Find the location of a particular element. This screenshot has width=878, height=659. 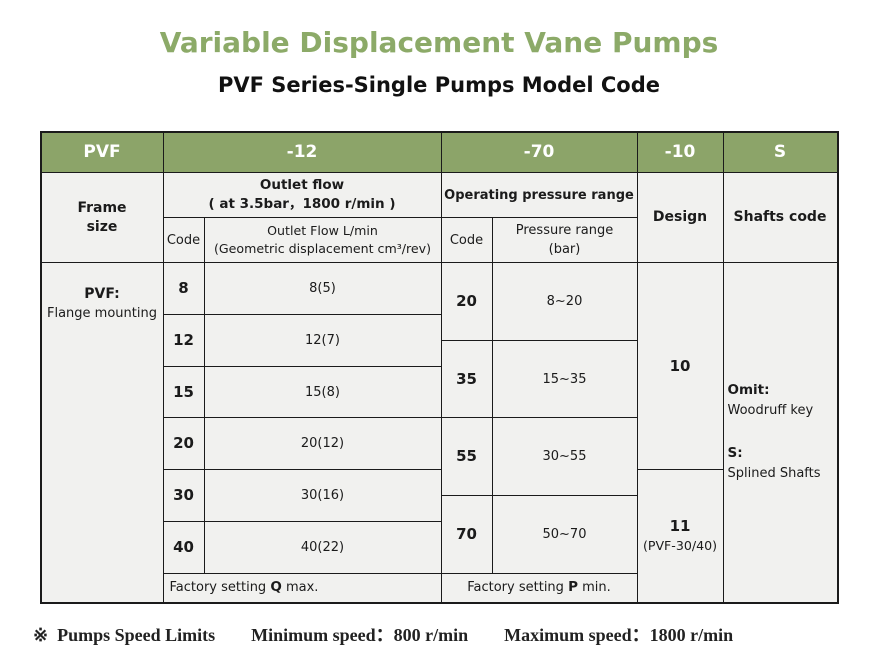

minimum-speed-text: Minimum speed：800 r/min is located at coordinates (360, 634).